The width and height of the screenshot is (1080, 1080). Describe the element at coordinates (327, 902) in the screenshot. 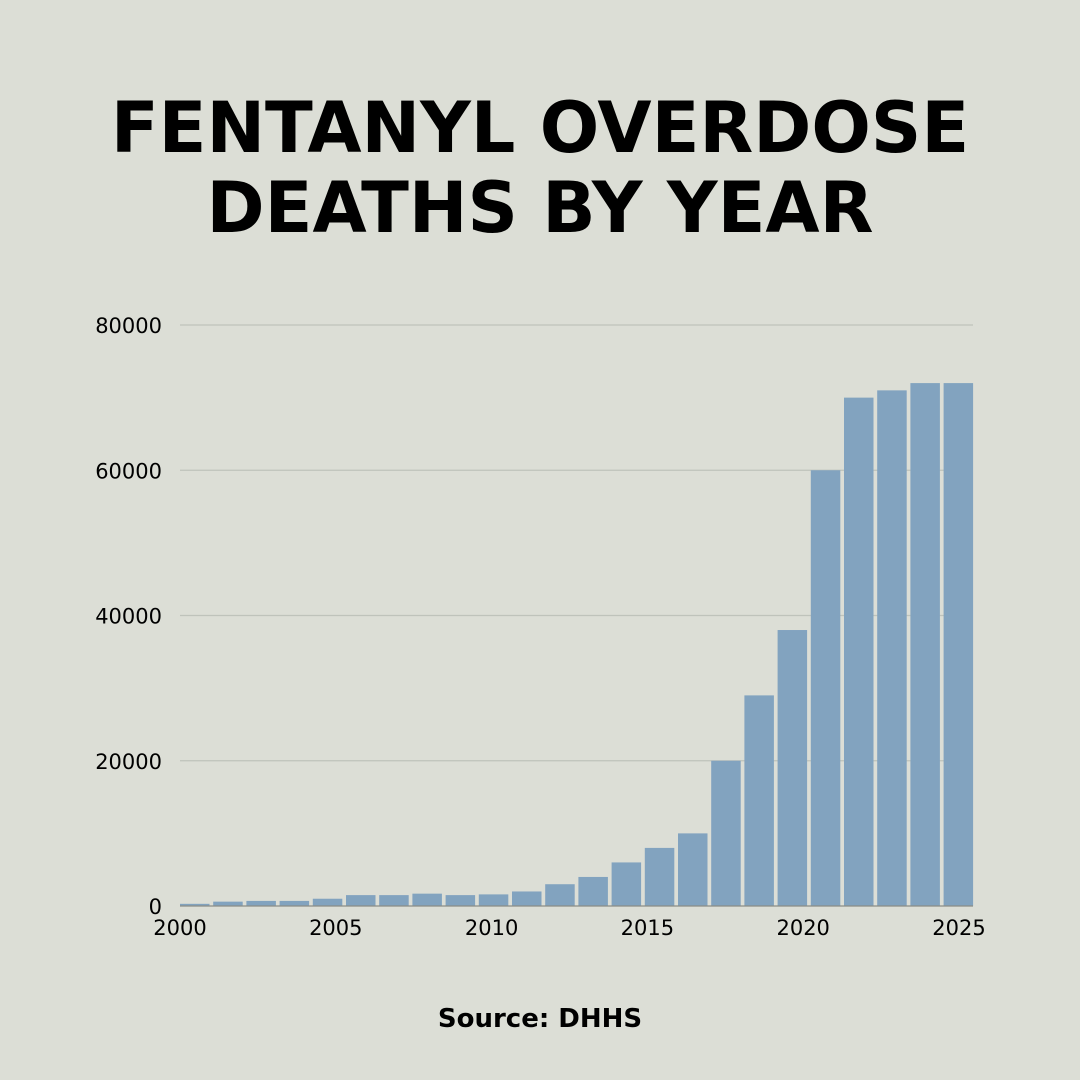

I see `bar-2004` at that location.